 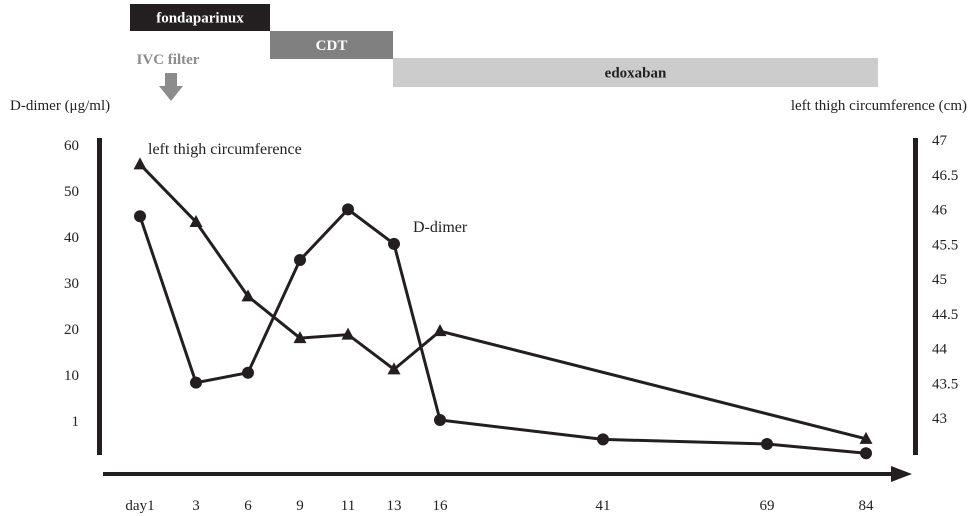 What do you see at coordinates (945, 176) in the screenshot?
I see `right-tick-label: 46.5` at bounding box center [945, 176].